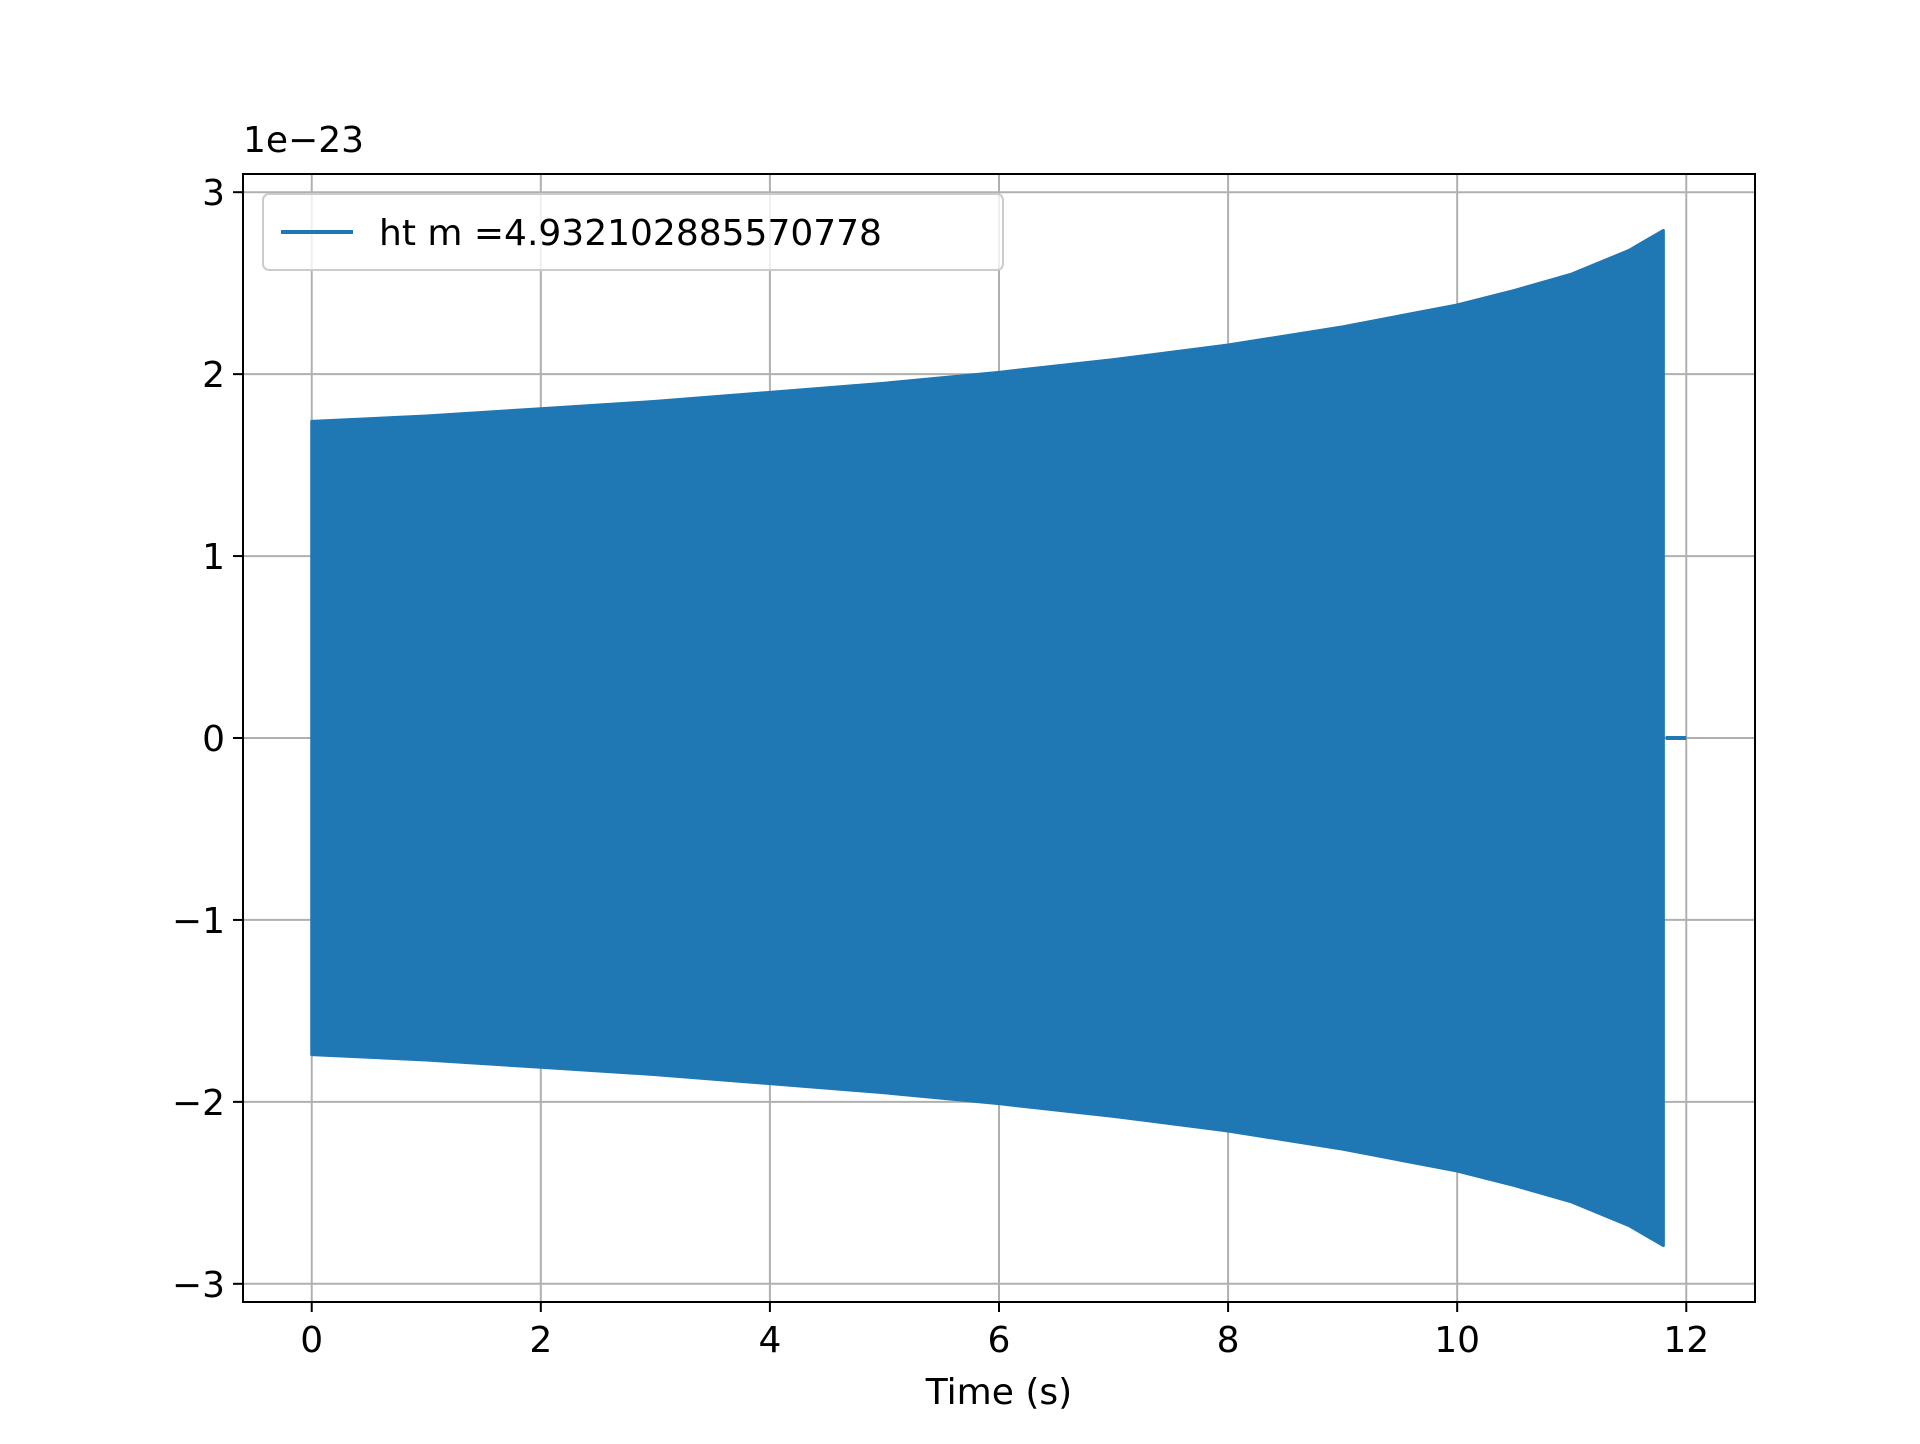  Describe the element at coordinates (213, 193) in the screenshot. I see `y-tick-label: 3` at that location.